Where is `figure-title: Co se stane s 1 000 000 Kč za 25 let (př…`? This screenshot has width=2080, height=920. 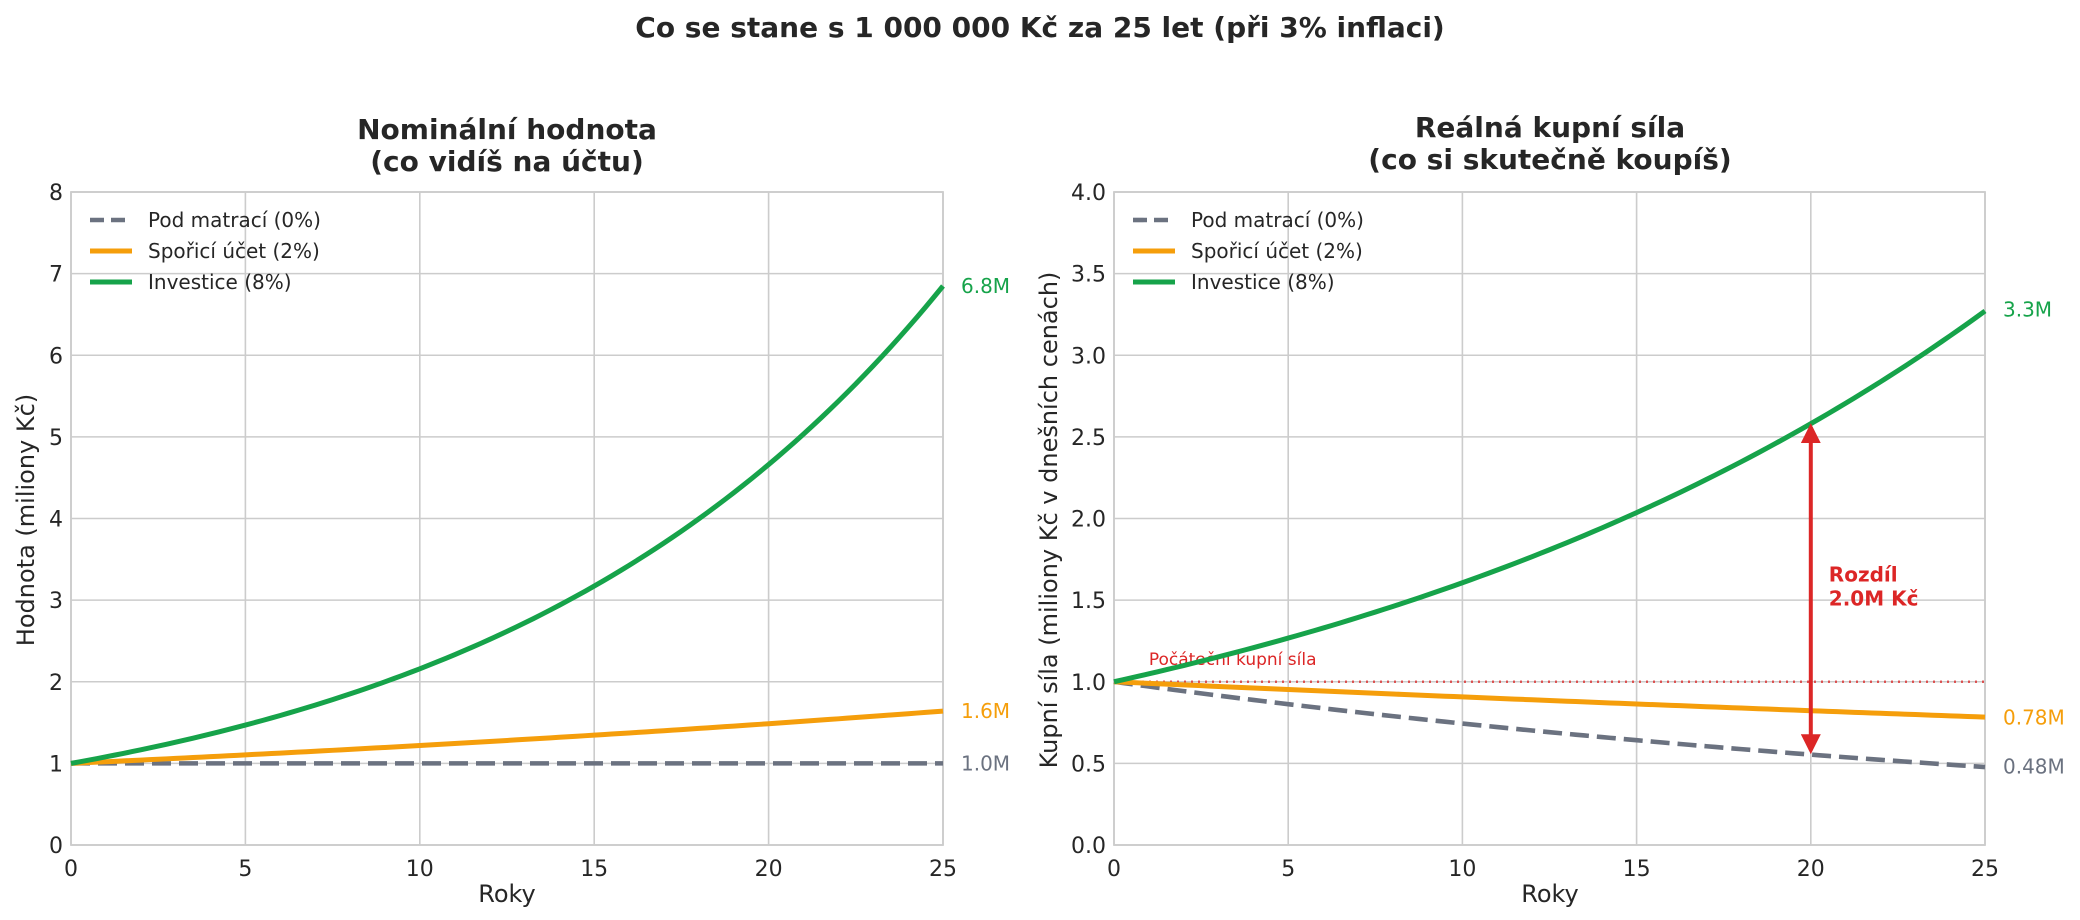
figure-title: Co se stane s 1 000 000 Kč za 25 let (př… is located at coordinates (1039, 27).